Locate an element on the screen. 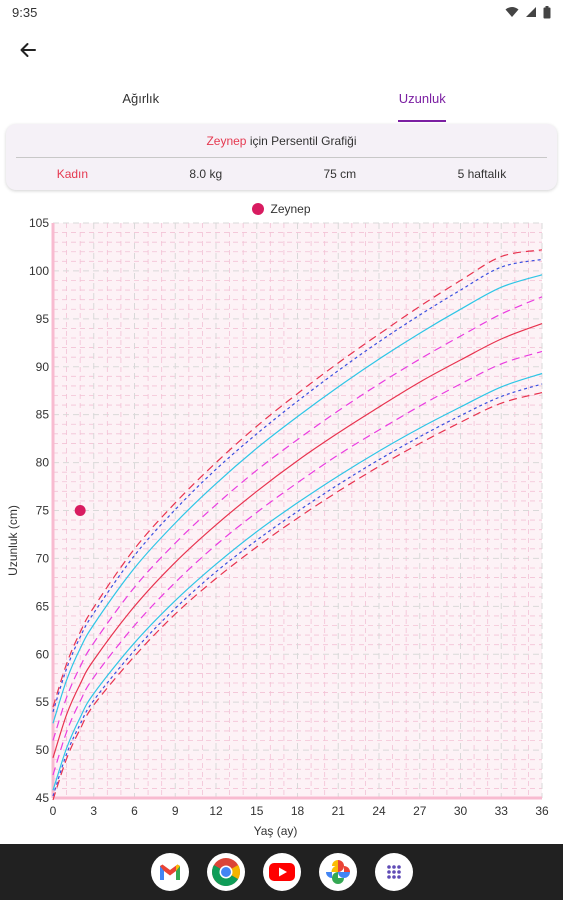 Image resolution: width=563 pixels, height=900 pixels. x-axis-title: Yaş (ay) is located at coordinates (276, 831).